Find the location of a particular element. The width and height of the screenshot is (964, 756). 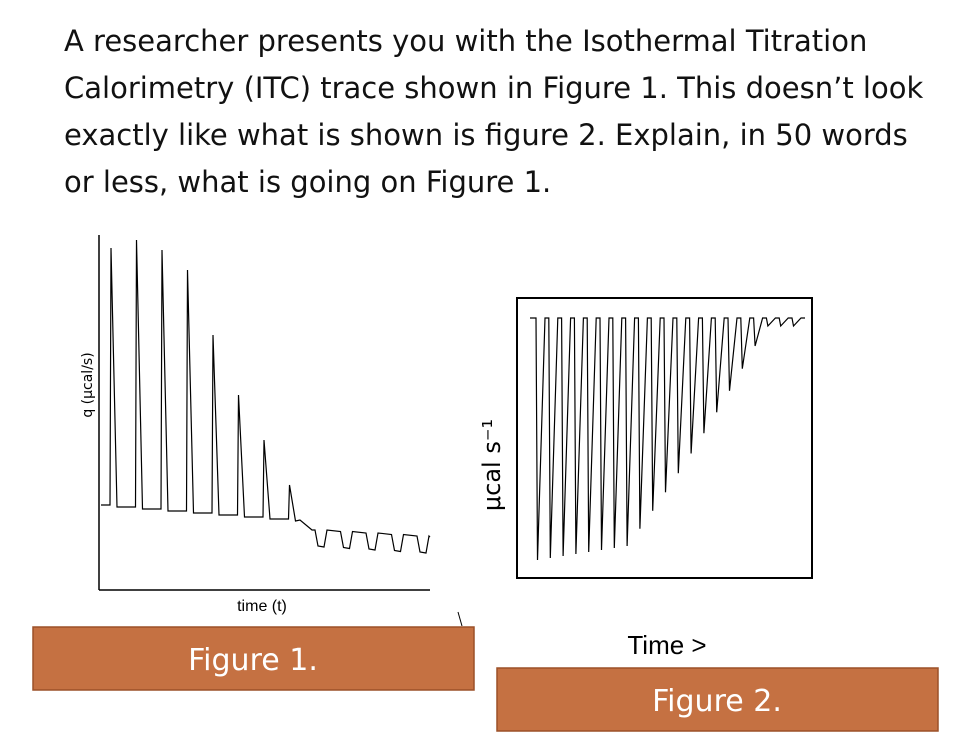

fig2-y-label: μcal s⁻¹ is located at coordinates (492, 465).